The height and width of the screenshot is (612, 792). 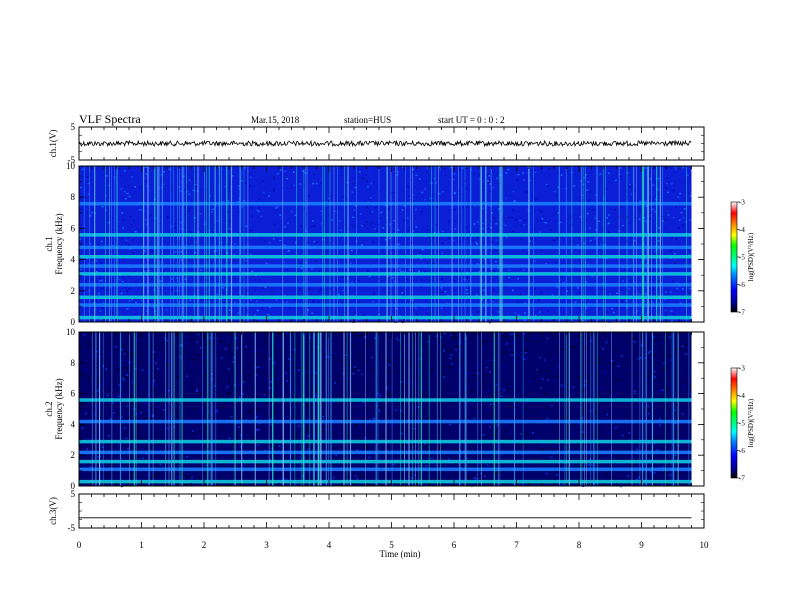 I want to click on x-tick-label: 4, so click(x=329, y=545).